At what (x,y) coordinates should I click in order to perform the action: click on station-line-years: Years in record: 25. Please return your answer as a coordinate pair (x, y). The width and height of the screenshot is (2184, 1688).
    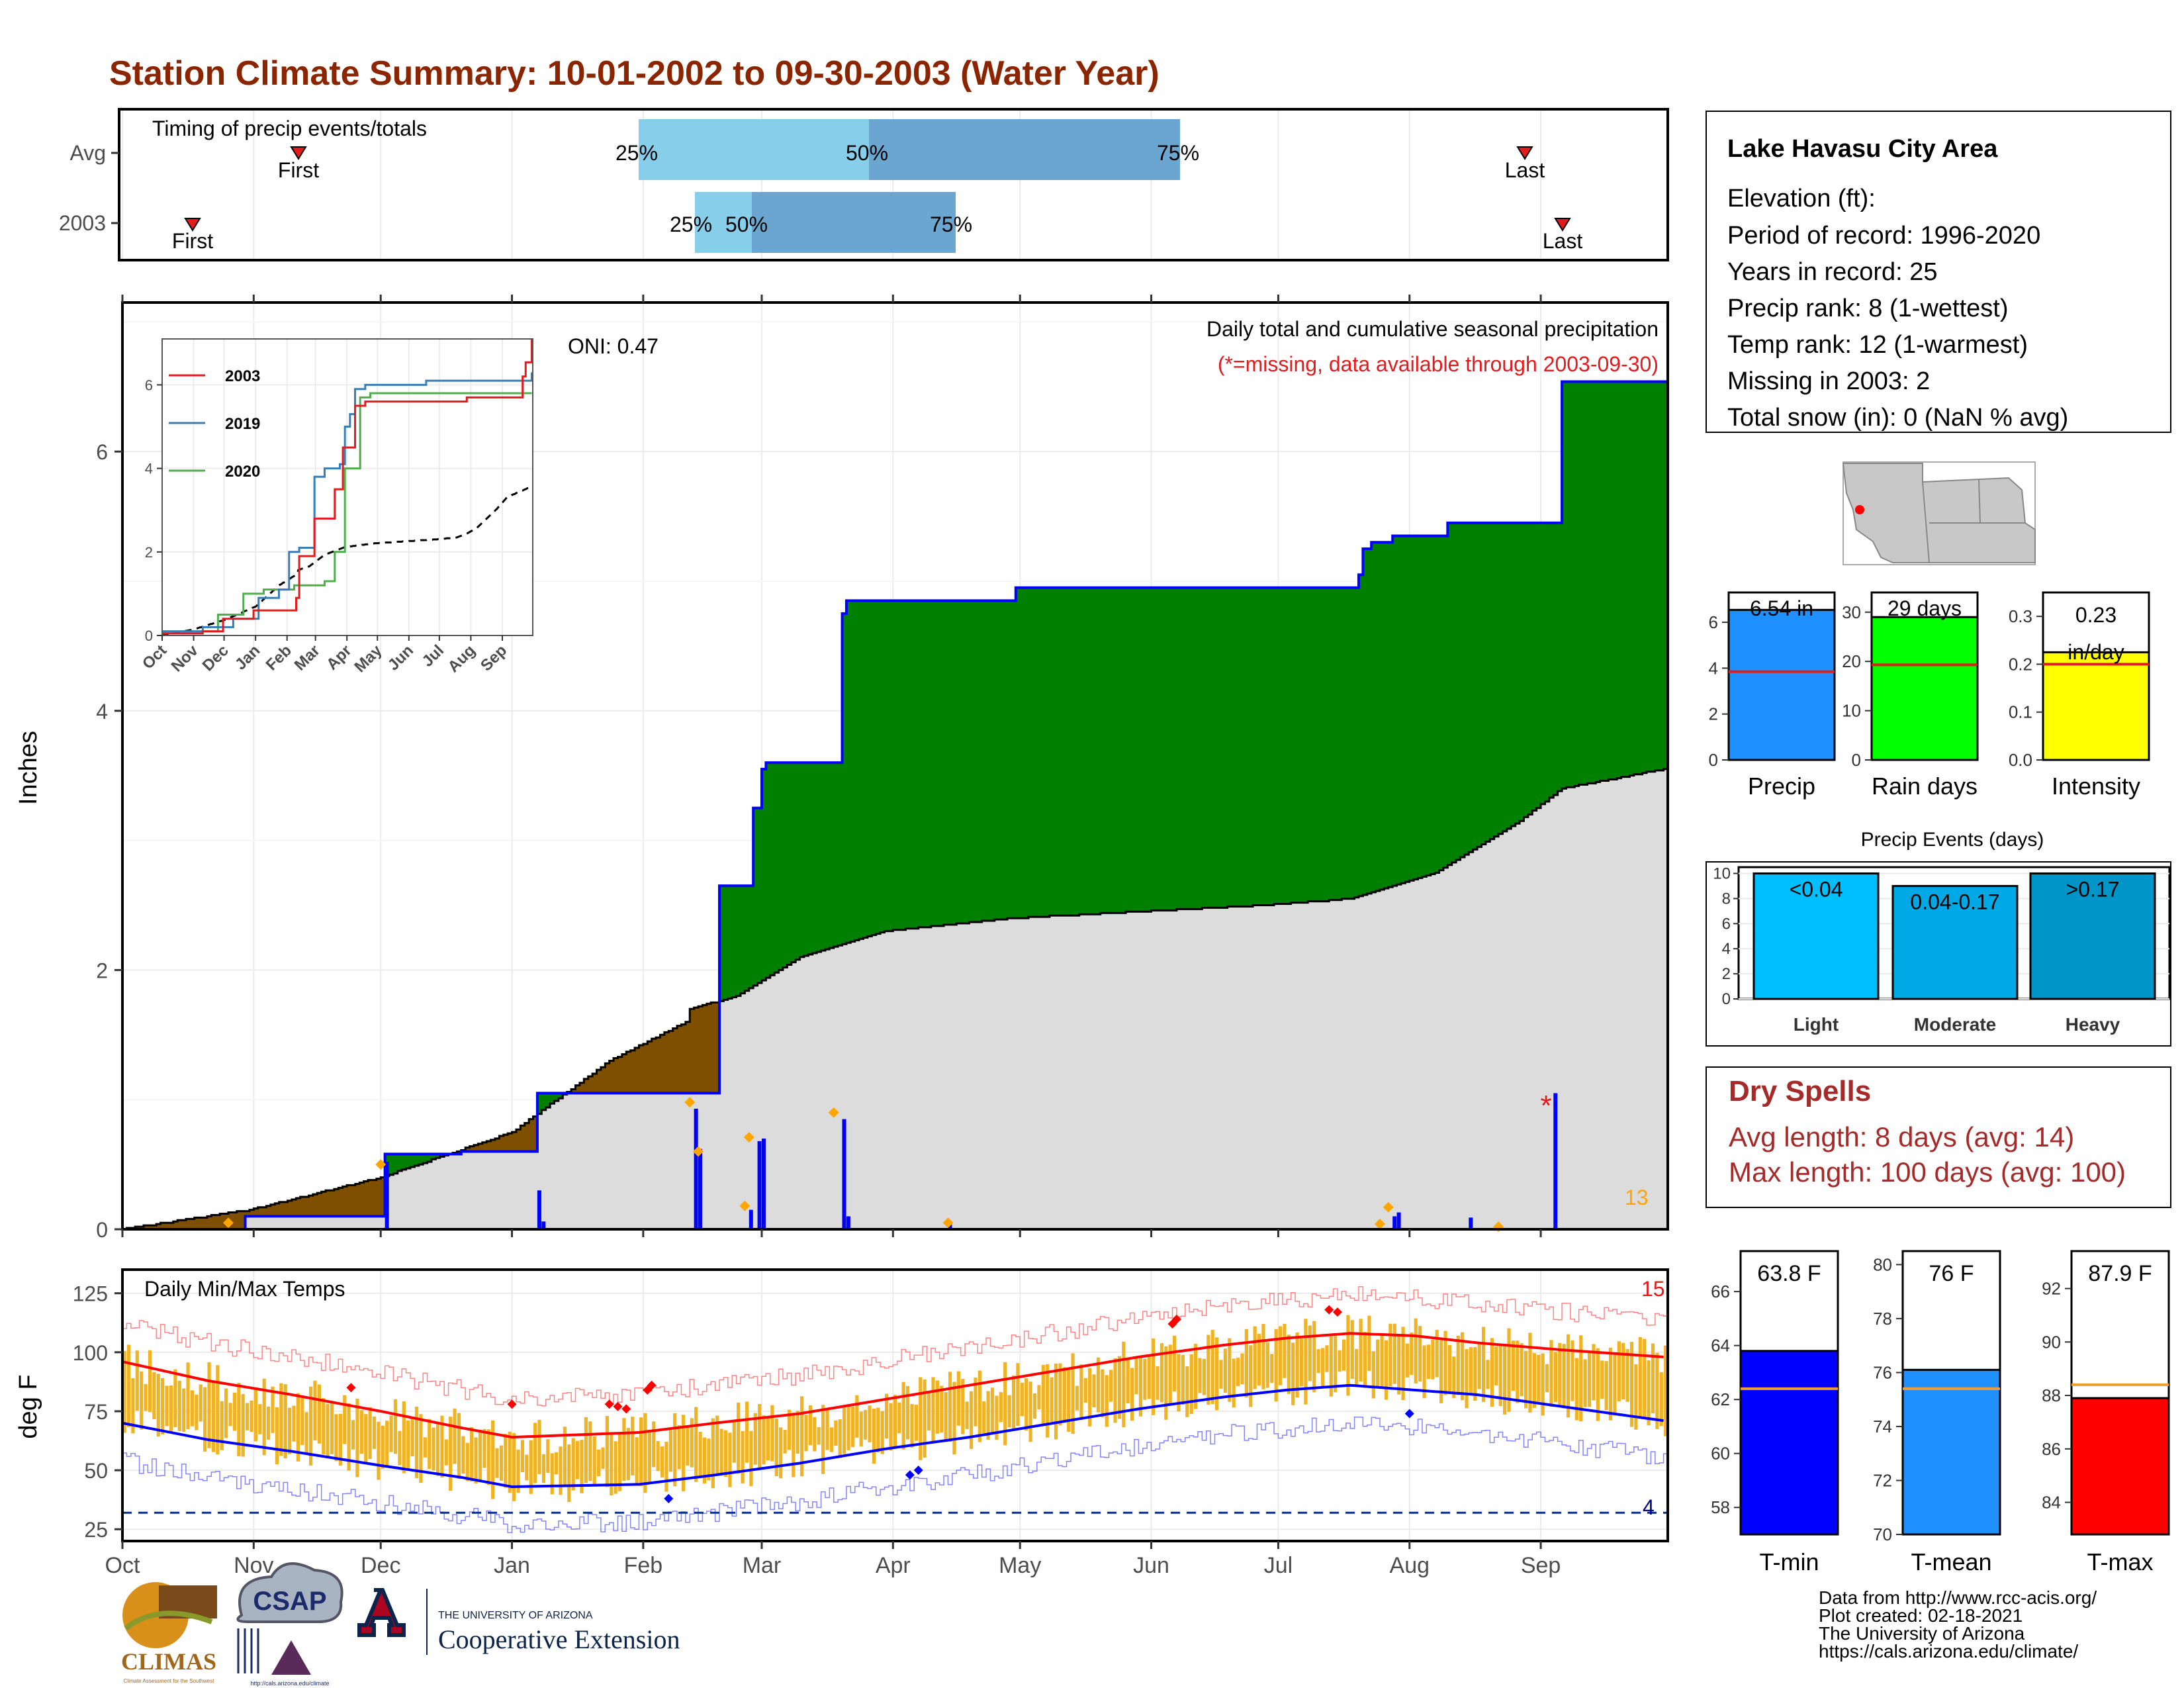
    Looking at the image, I should click on (1832, 272).